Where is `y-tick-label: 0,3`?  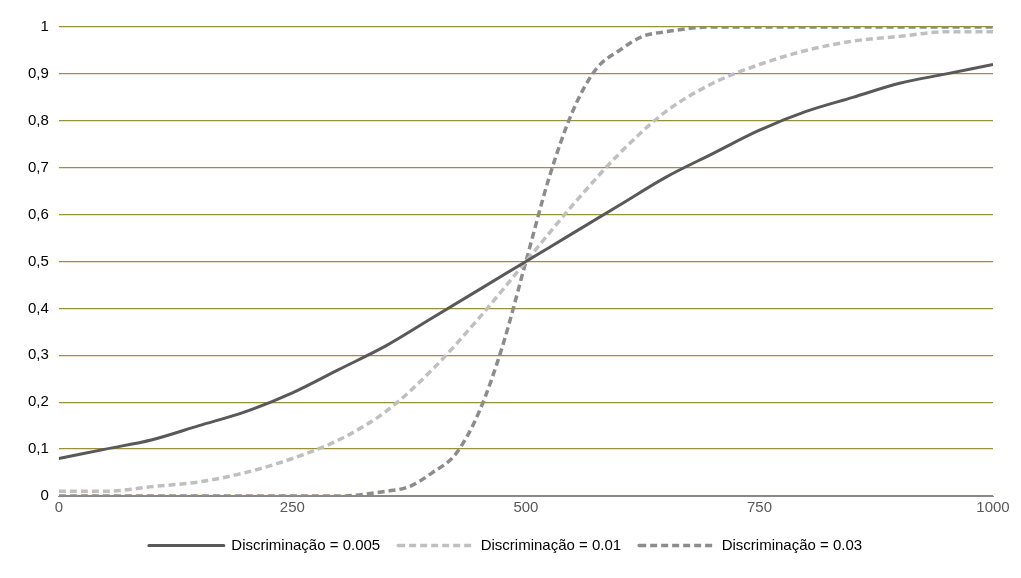 y-tick-label: 0,3 is located at coordinates (38, 354).